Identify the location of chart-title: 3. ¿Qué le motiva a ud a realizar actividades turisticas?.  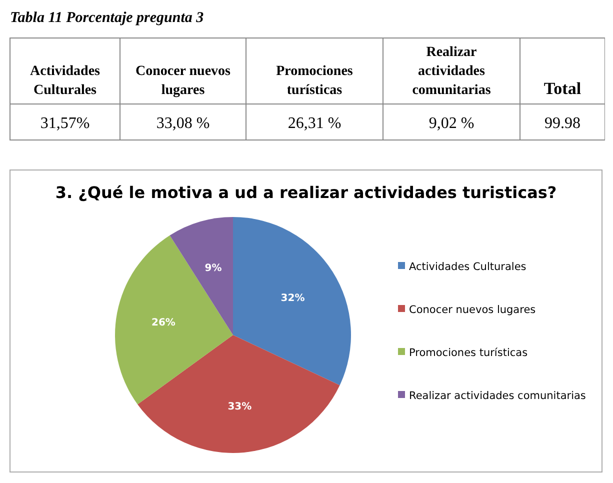
(306, 192).